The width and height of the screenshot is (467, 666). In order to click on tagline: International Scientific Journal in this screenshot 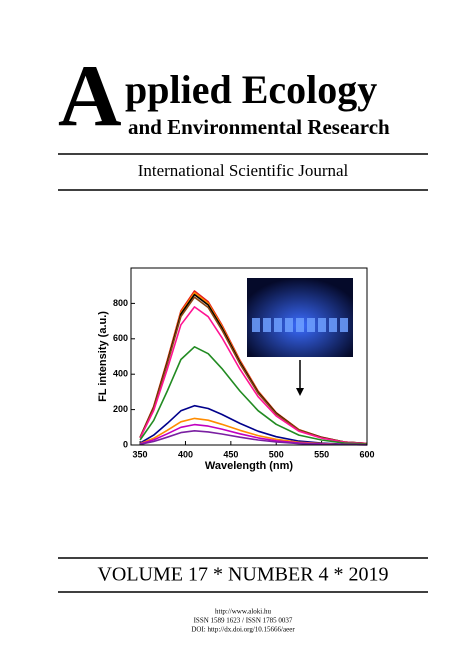, I will do `click(243, 170)`.